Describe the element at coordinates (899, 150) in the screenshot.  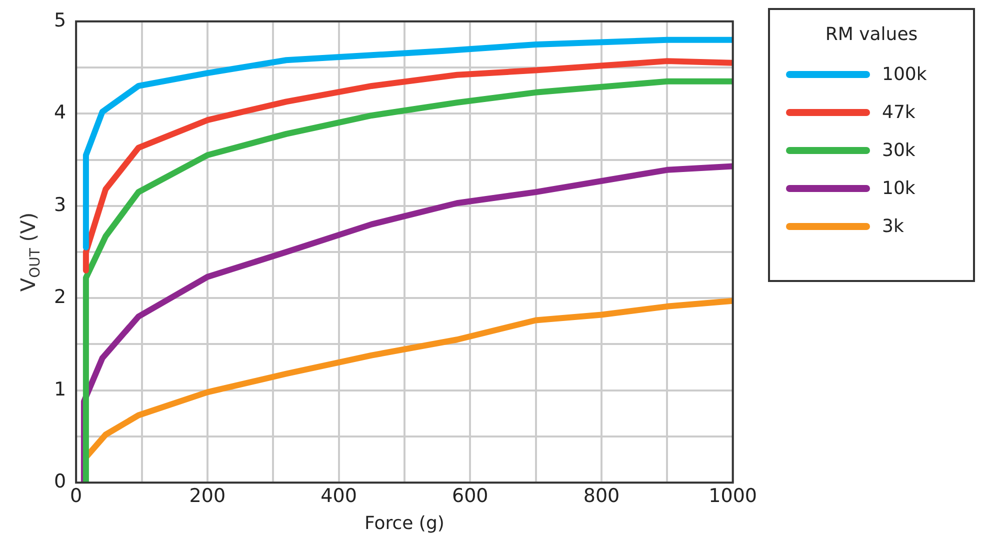
I see `legend-label: 30k` at that location.